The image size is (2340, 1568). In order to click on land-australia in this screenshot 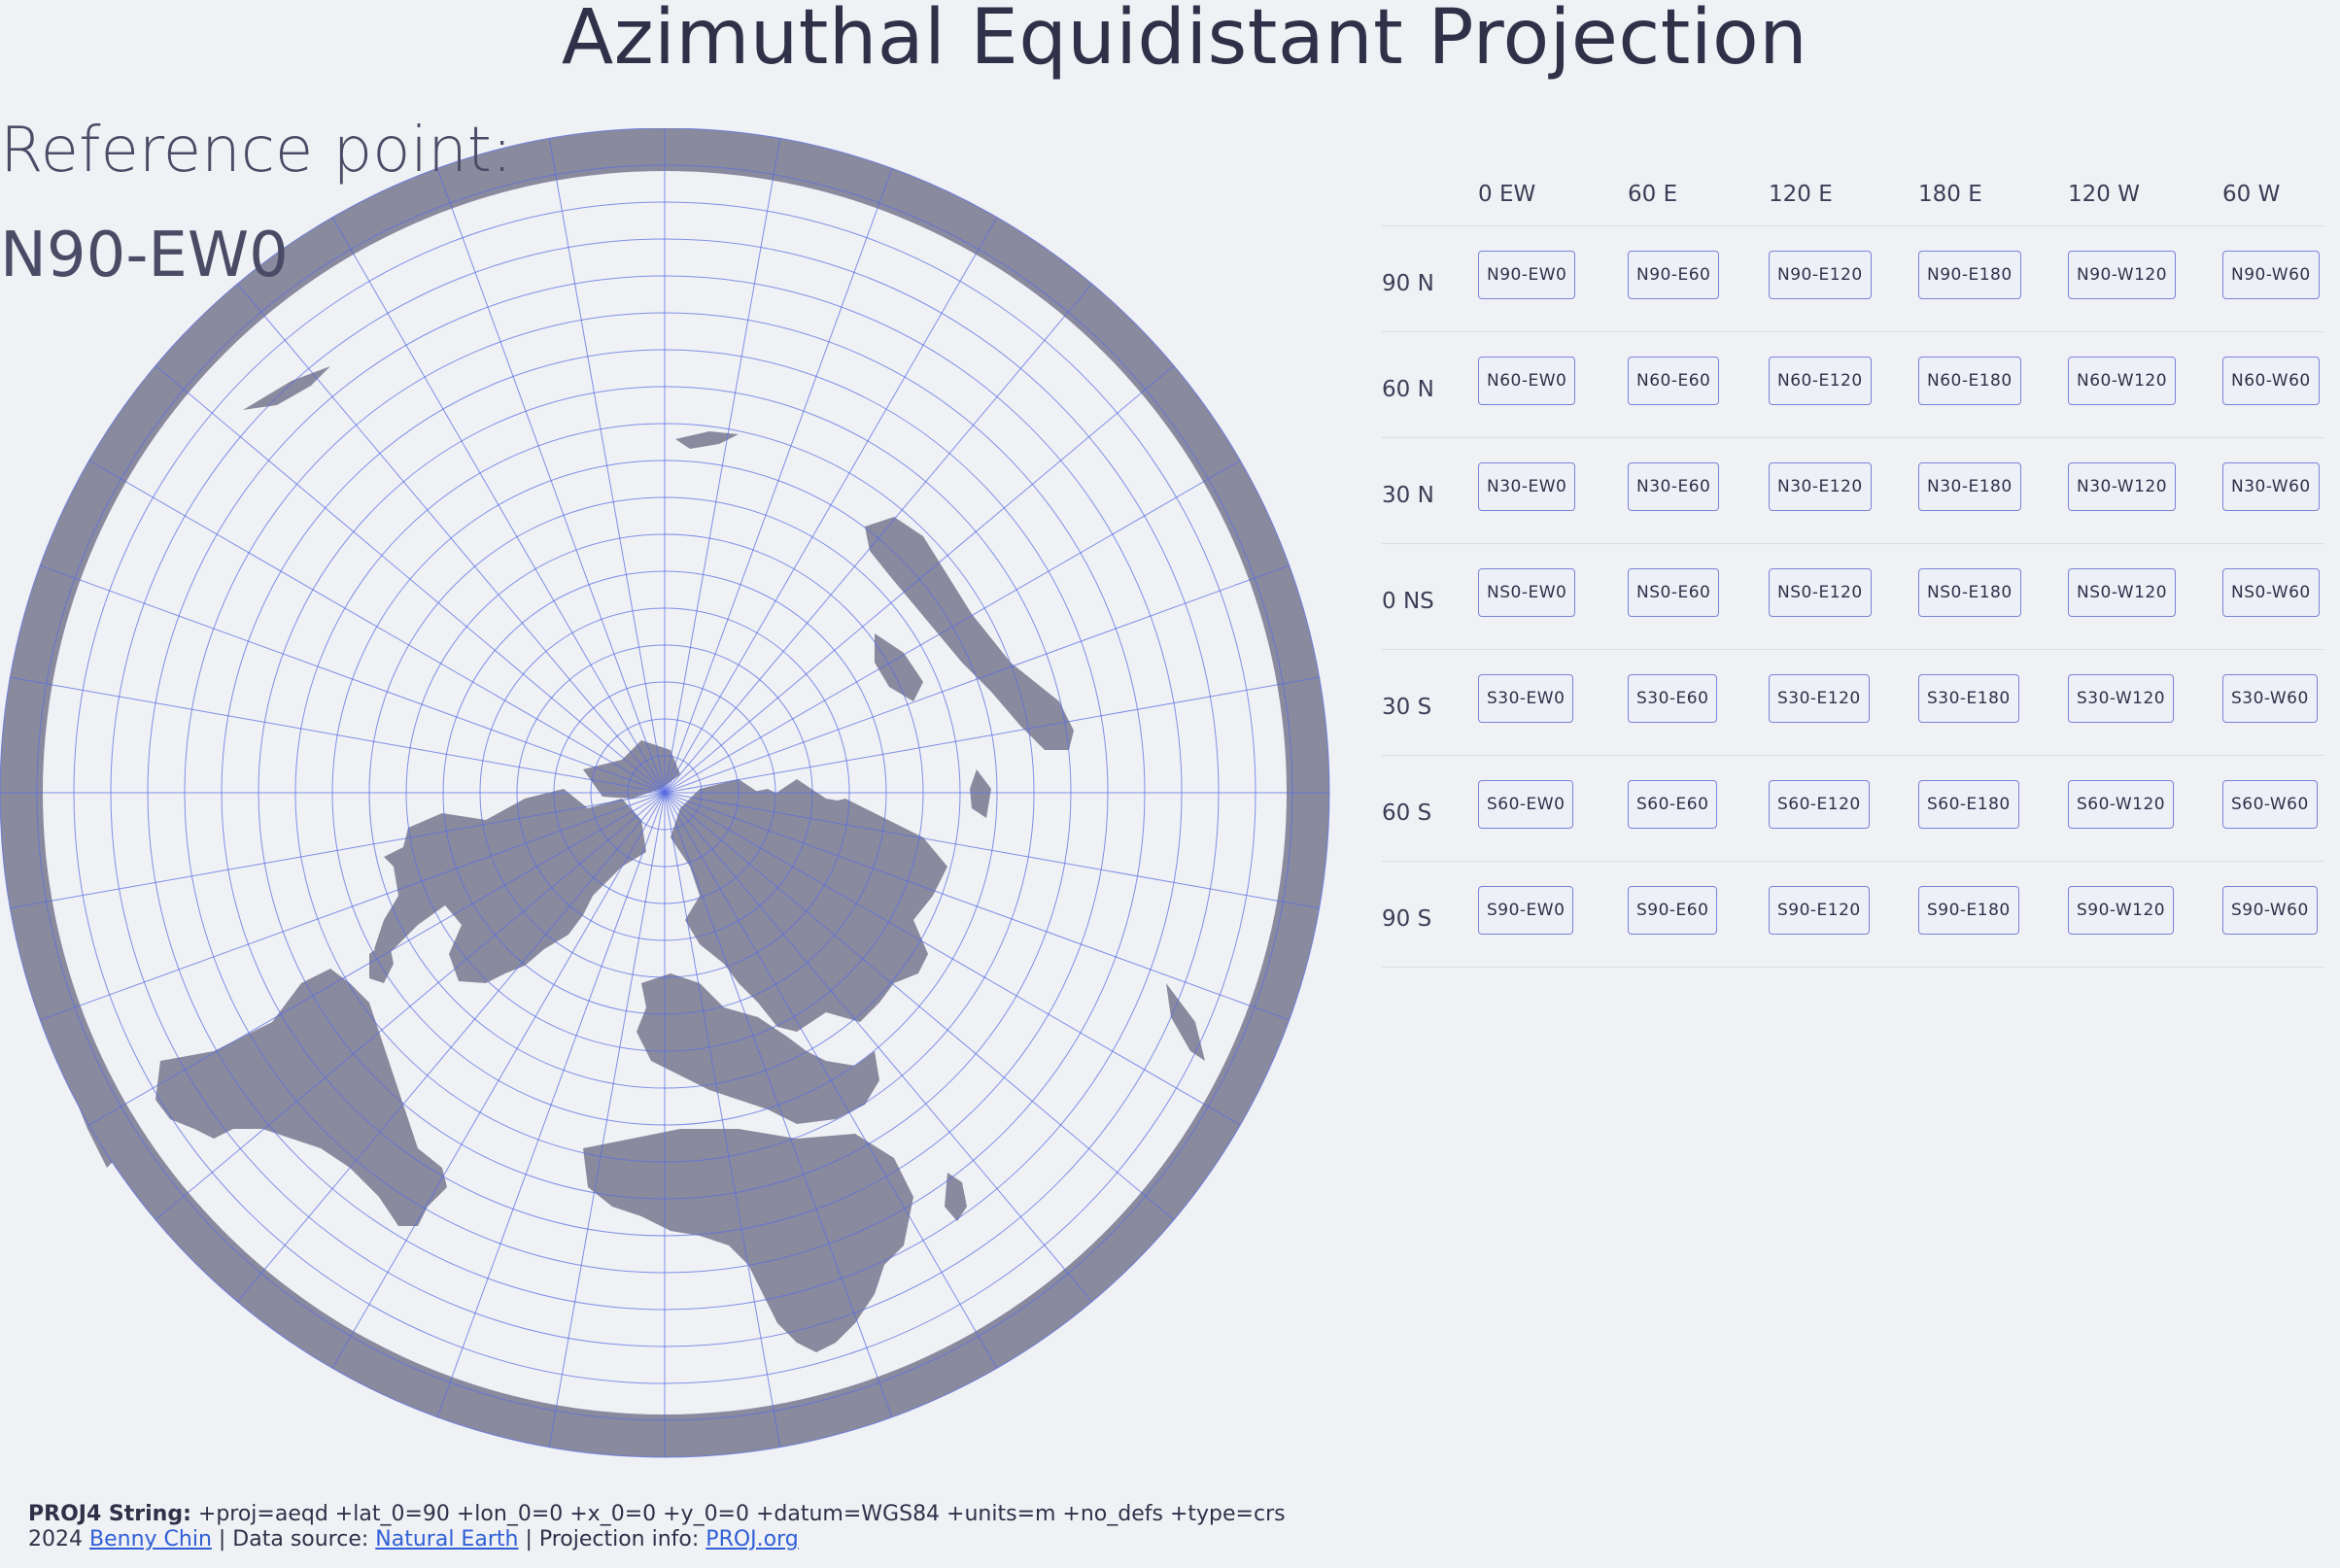, I will do `click(969, 633)`.